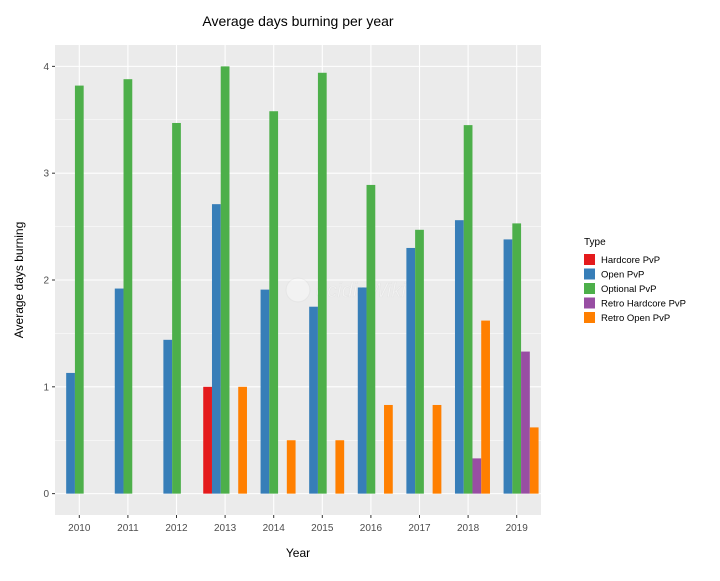 This screenshot has width=720, height=581. I want to click on legend-label: Retro Hardcore PvP, so click(643, 304).